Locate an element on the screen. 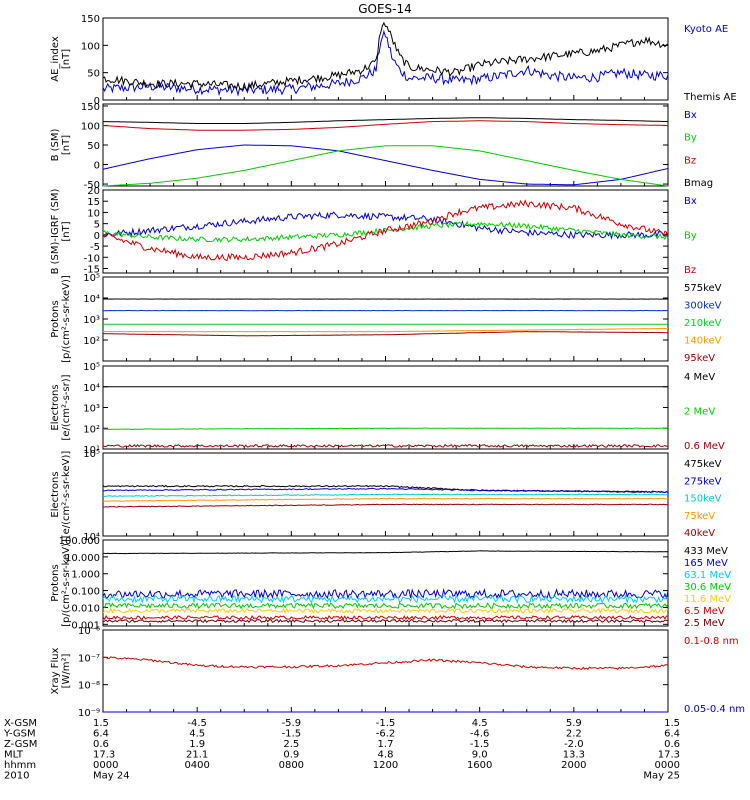 This screenshot has height=800, width=750. y-tick-label: 150 is located at coordinates (90, 107).